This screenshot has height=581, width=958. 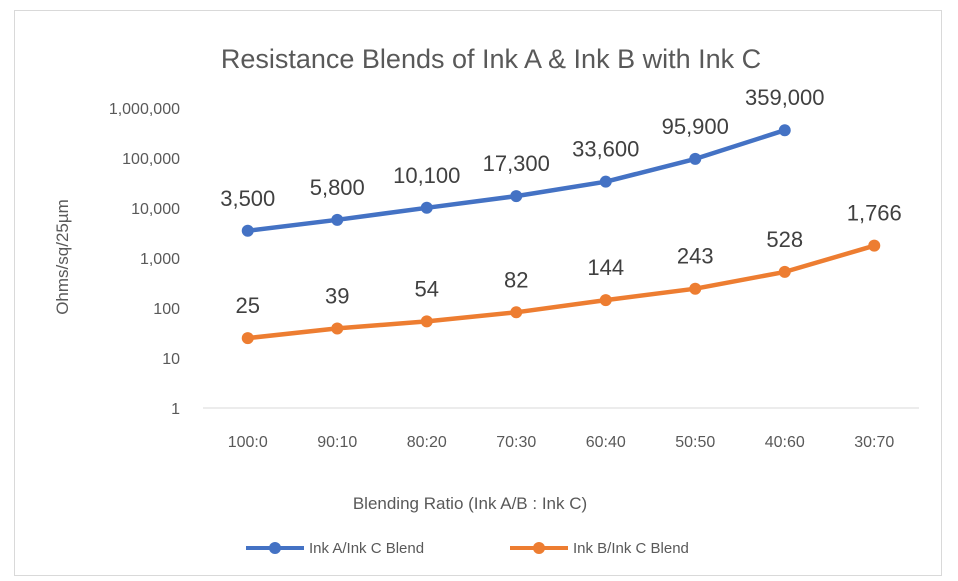 What do you see at coordinates (155, 209) in the screenshot?
I see `y-tick-label: 10,000` at bounding box center [155, 209].